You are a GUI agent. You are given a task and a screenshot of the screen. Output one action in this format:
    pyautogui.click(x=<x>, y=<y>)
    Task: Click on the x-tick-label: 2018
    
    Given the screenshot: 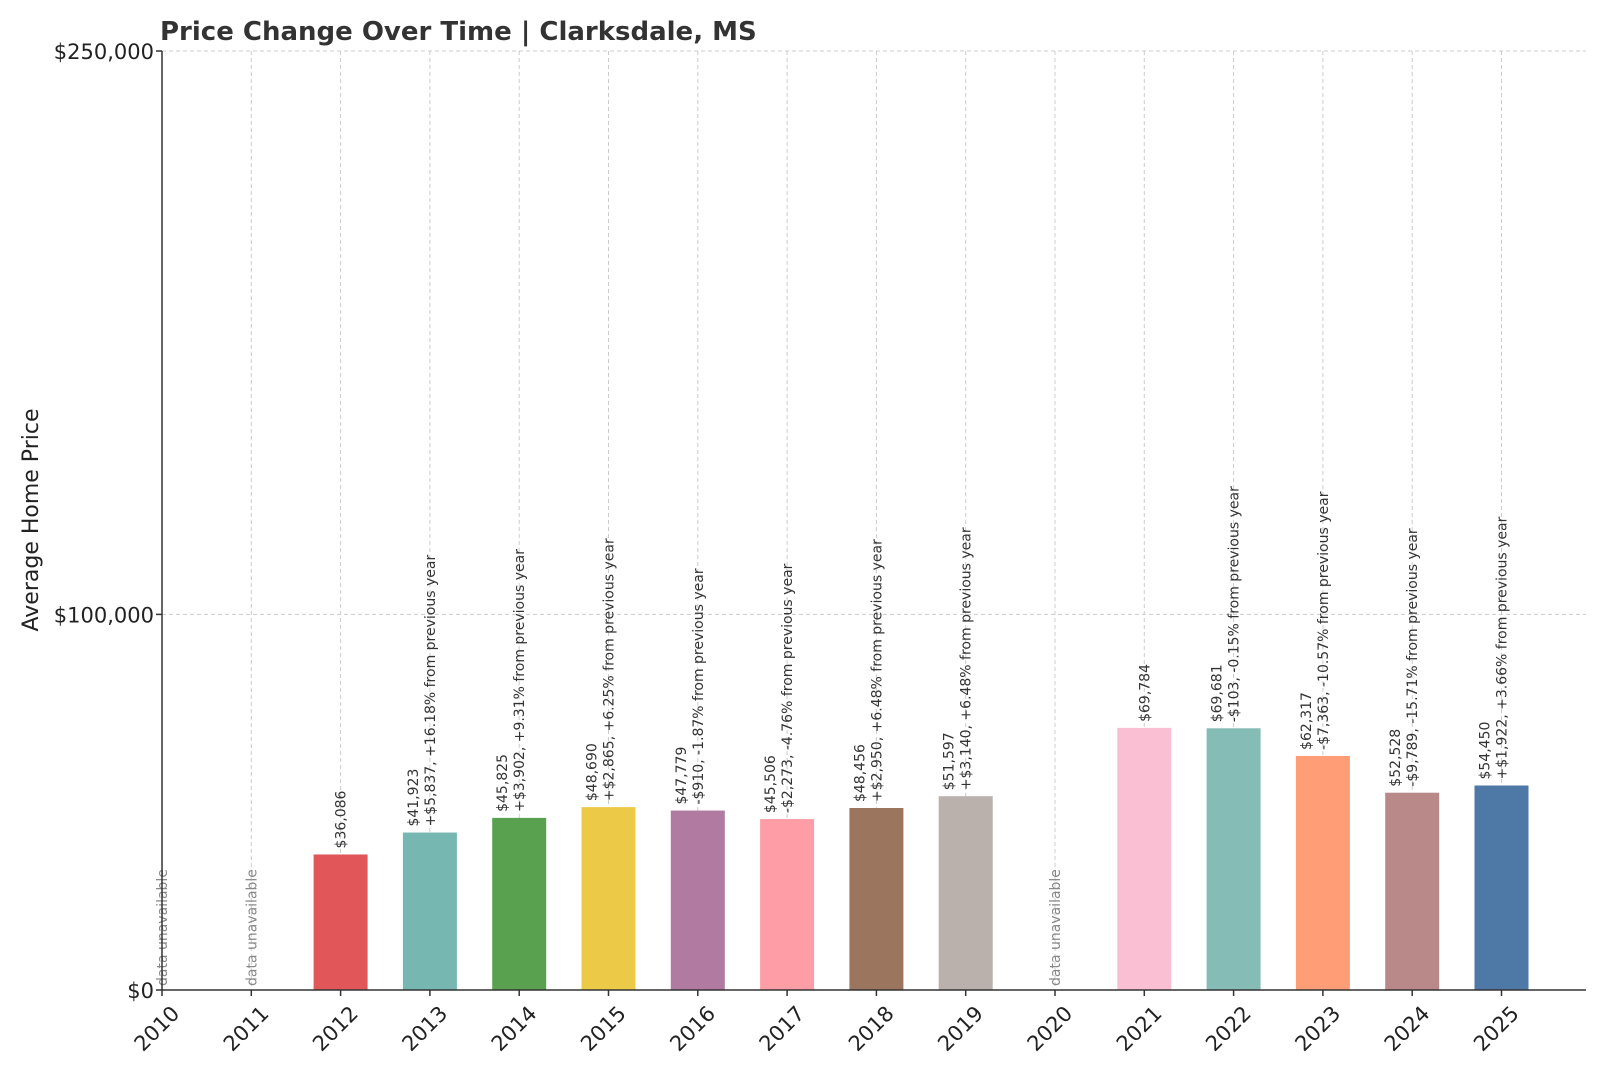 What is the action you would take?
    pyautogui.click(x=871, y=1028)
    